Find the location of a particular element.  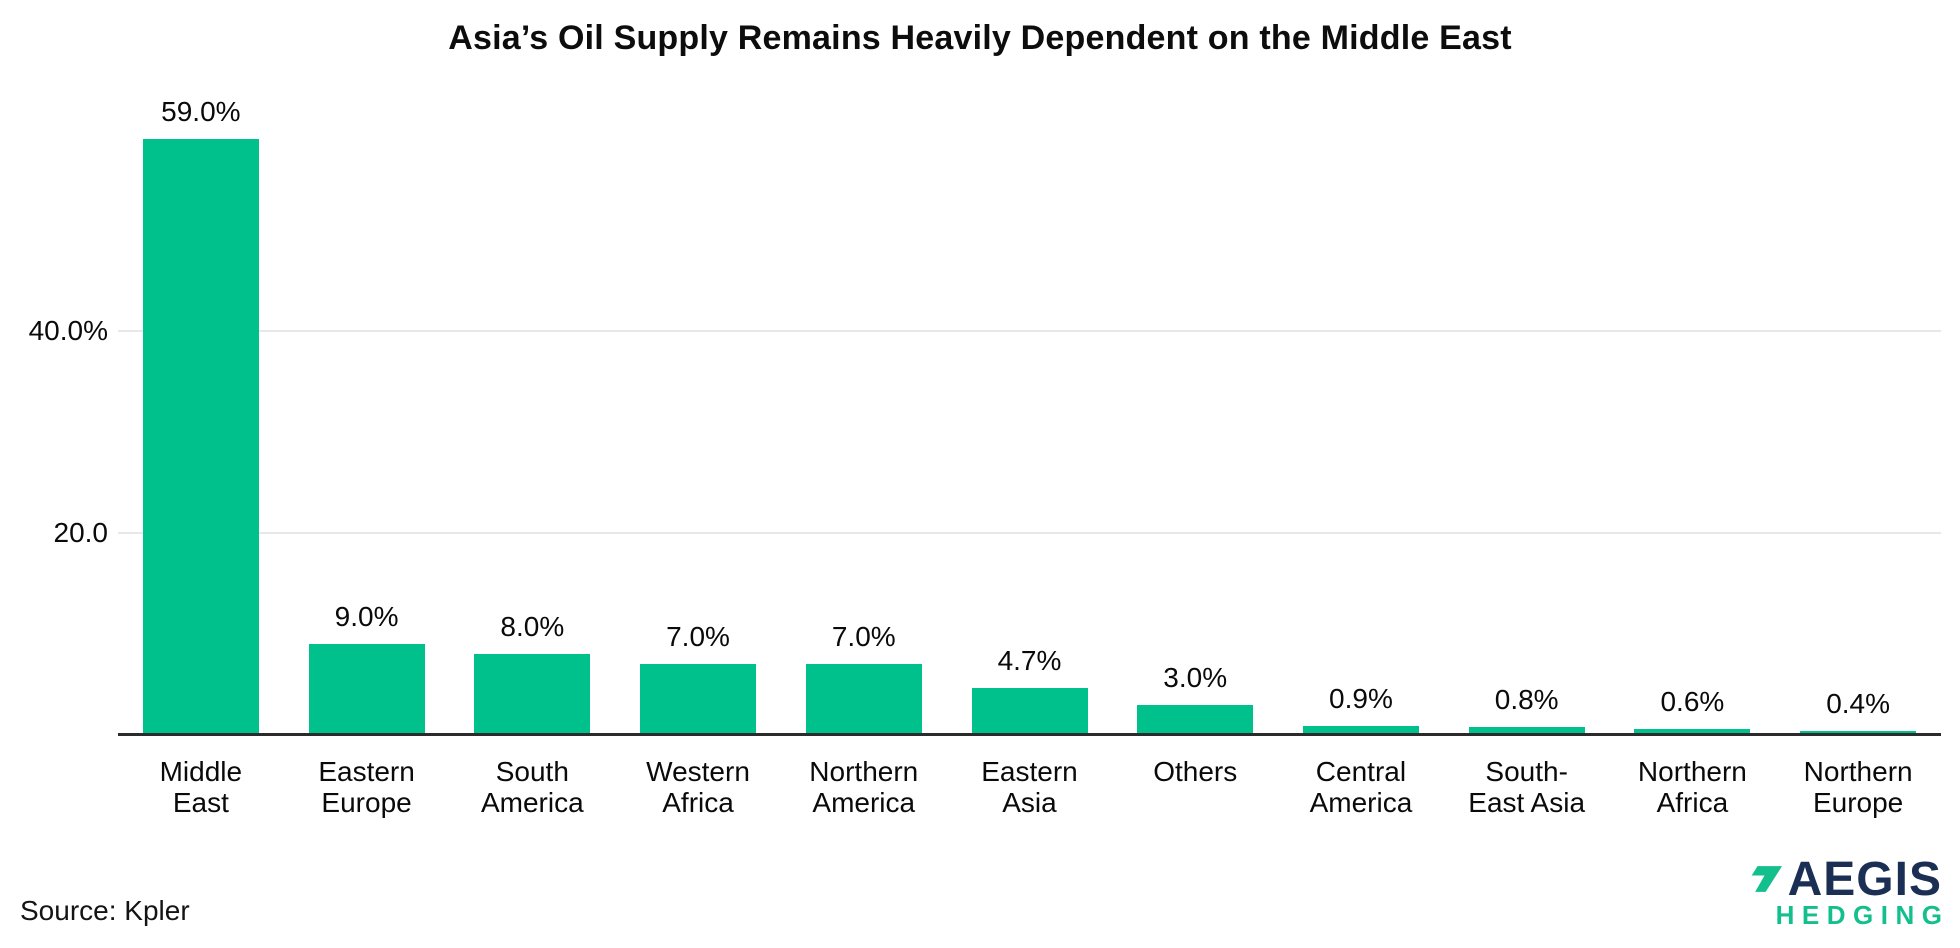

y-axis-tick-label: 20.0 is located at coordinates (81, 532).